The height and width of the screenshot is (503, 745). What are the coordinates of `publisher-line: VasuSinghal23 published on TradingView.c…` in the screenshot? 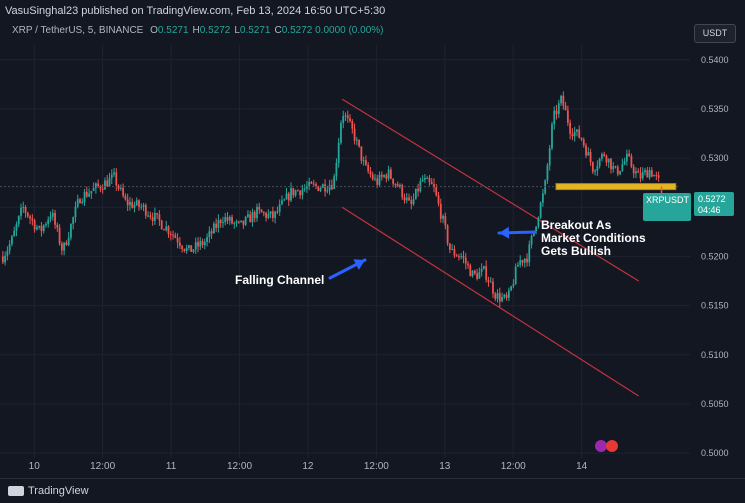 It's located at (195, 11).